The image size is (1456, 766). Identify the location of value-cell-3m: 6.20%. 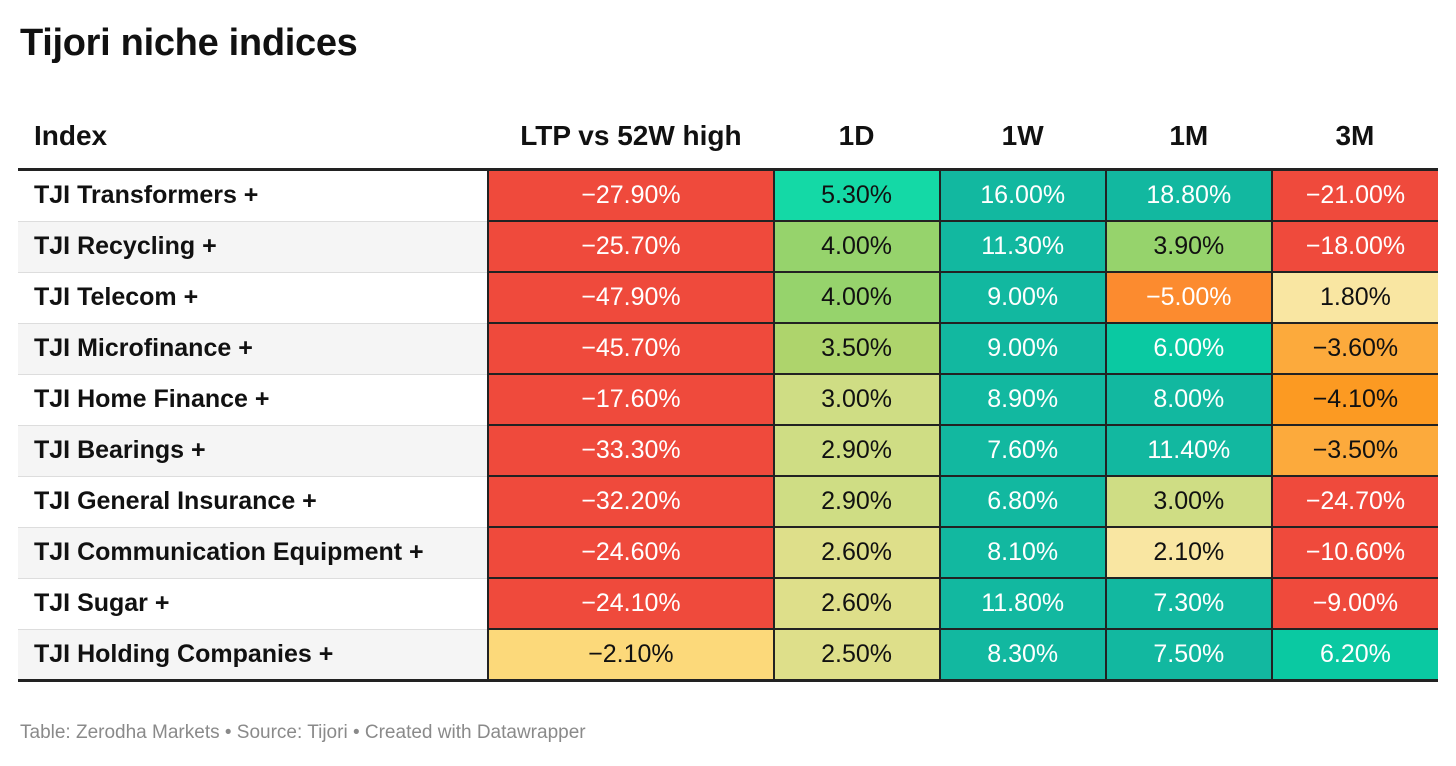
(1354, 655).